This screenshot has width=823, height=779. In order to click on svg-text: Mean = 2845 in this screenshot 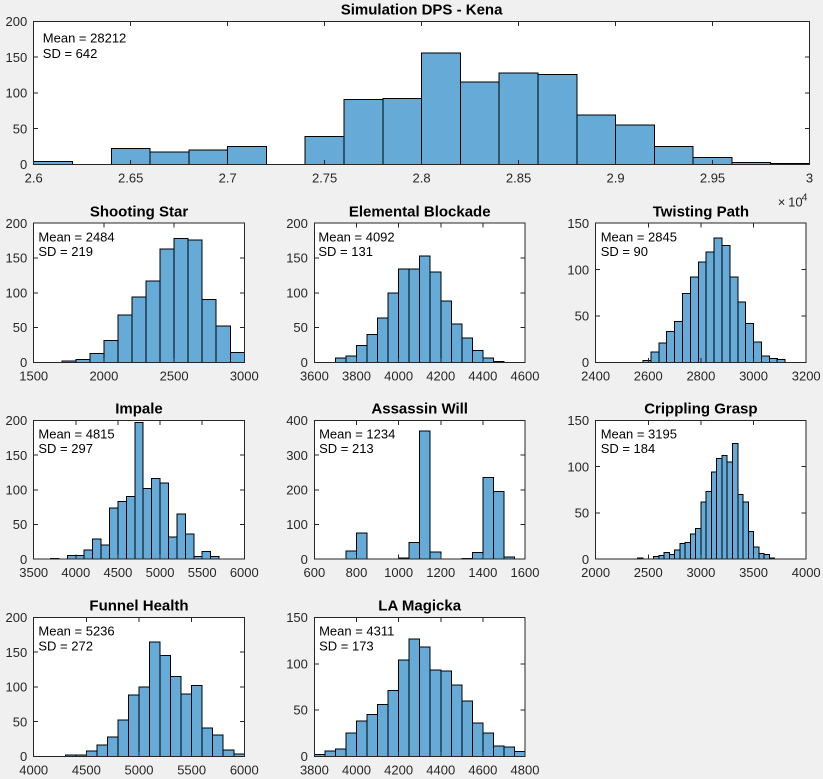, I will do `click(639, 236)`.